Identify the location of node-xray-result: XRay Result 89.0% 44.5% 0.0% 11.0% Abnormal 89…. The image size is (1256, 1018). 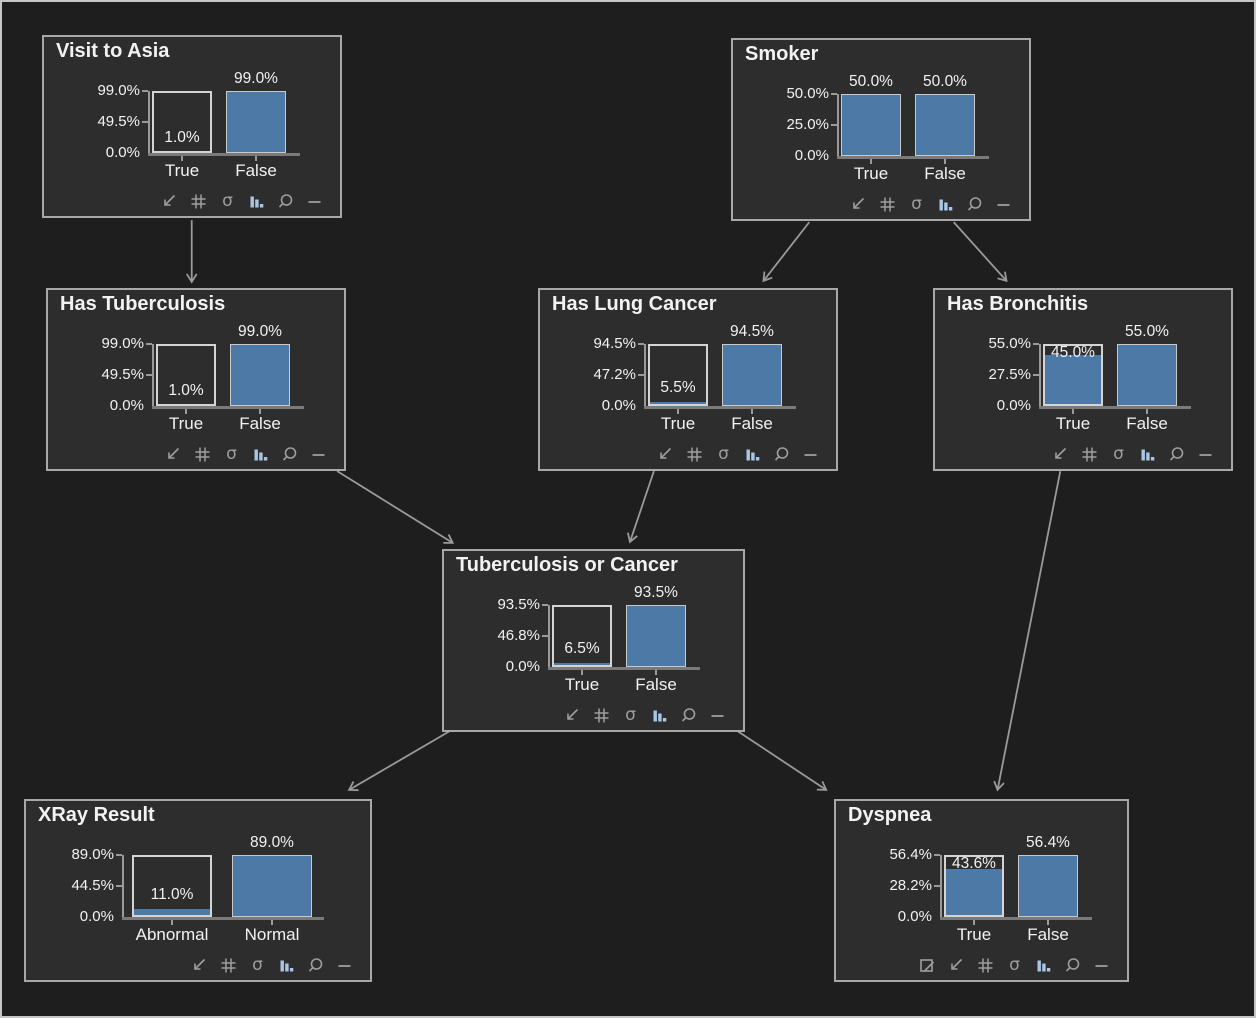
(198, 890).